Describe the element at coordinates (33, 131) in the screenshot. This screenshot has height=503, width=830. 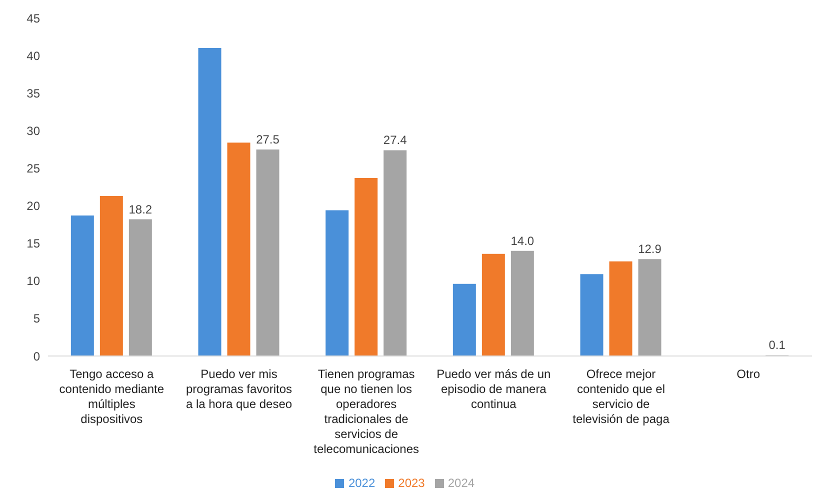
I see `y-tick-label: 30` at that location.